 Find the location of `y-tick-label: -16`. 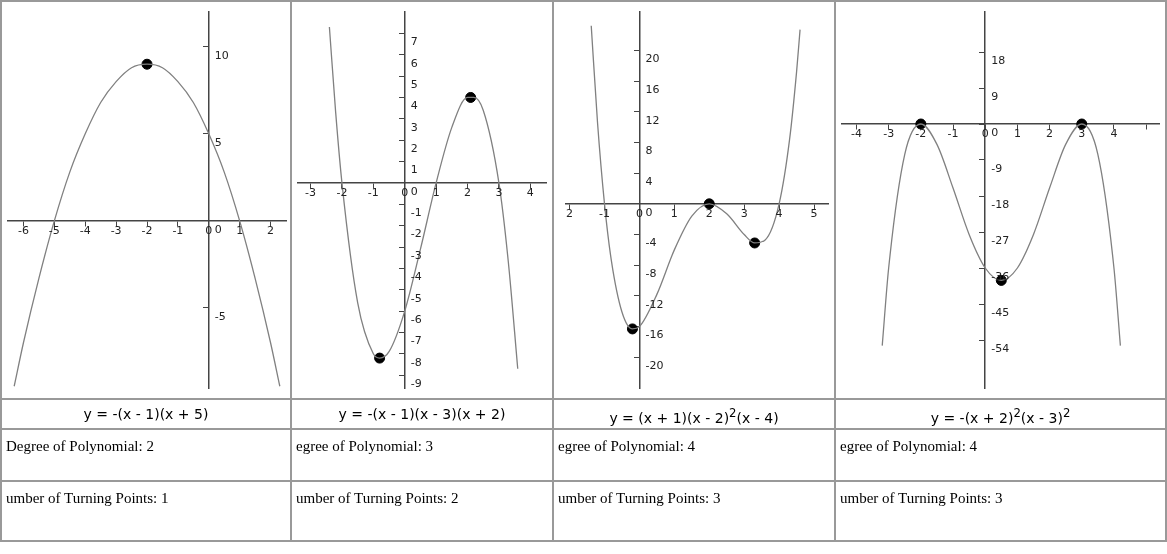

y-tick-label: -16 is located at coordinates (654, 335).